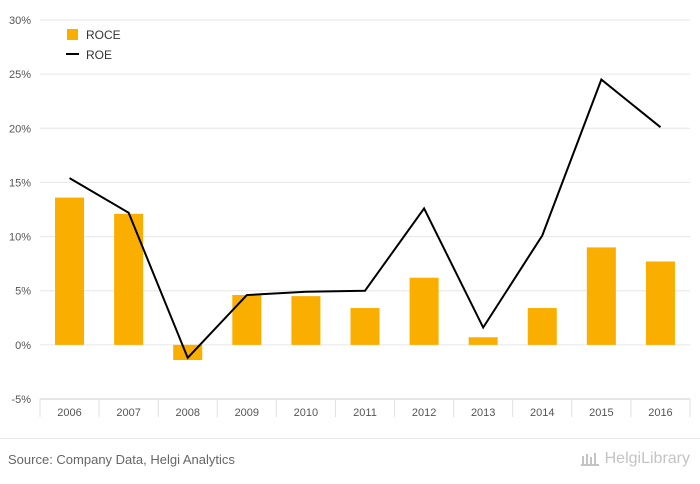 The height and width of the screenshot is (484, 700). What do you see at coordinates (660, 413) in the screenshot?
I see `x-tick-label: 2016` at bounding box center [660, 413].